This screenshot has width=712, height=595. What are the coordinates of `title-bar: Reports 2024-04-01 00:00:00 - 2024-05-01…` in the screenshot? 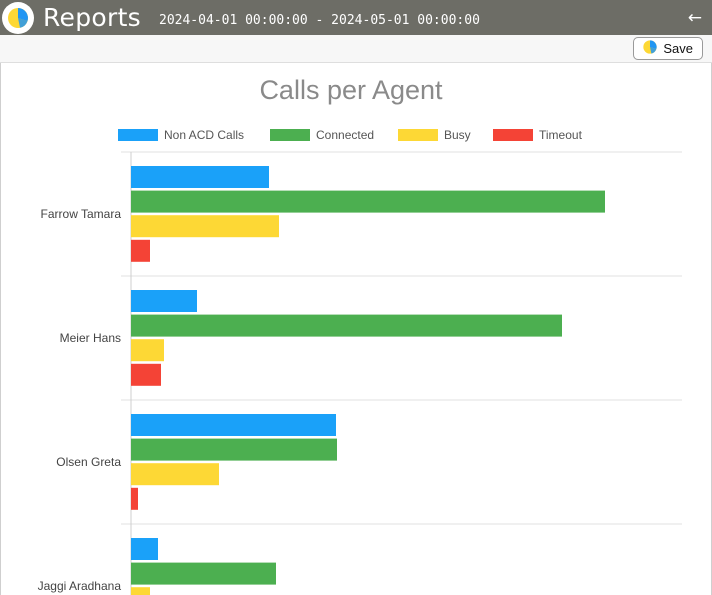 It's located at (356, 17).